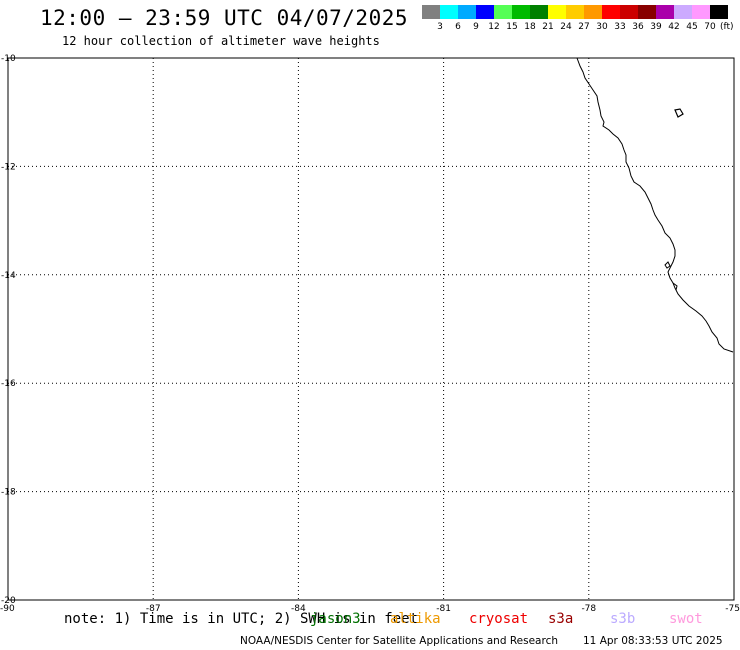 This screenshot has width=740, height=650. Describe the element at coordinates (656, 27) in the screenshot. I see `legend-label: 39` at that location.